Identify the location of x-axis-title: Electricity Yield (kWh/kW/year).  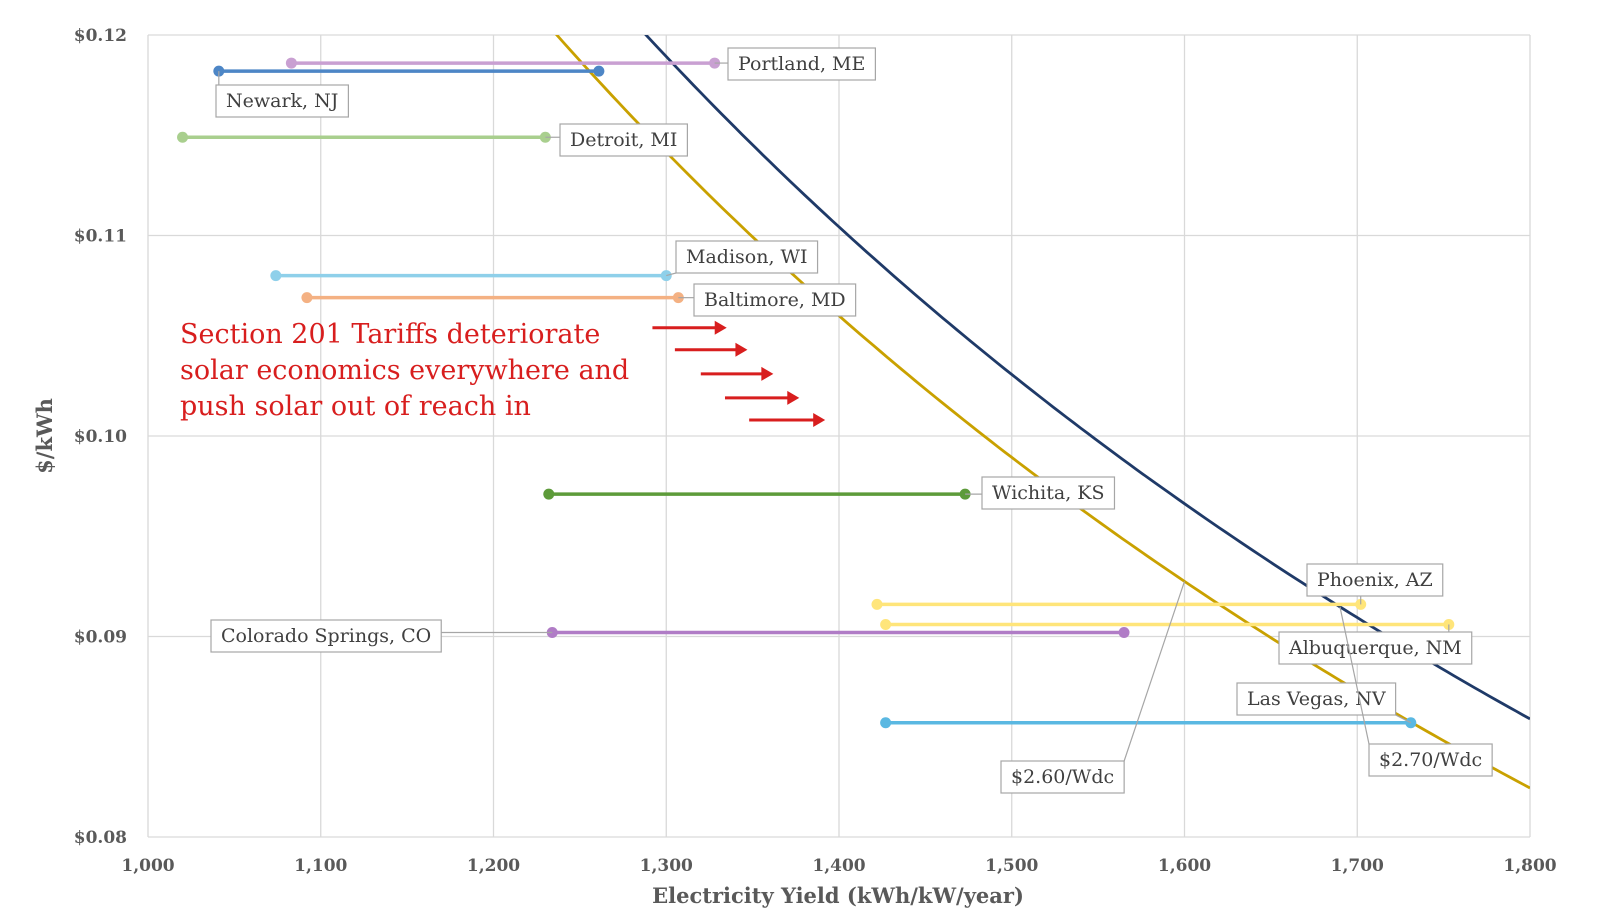
(838, 895).